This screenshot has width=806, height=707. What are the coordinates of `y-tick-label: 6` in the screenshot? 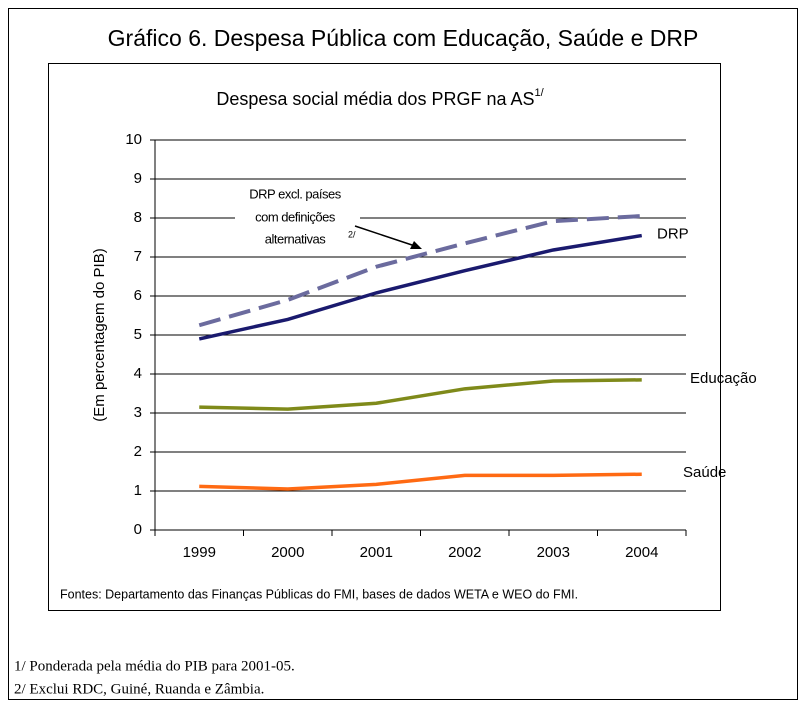 It's located at (138, 295).